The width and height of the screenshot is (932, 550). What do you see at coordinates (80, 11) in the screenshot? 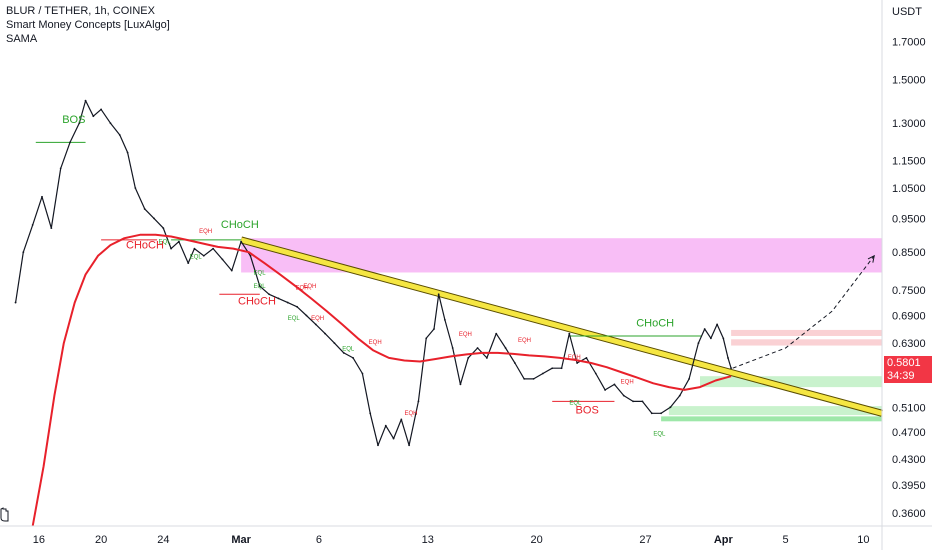
I see `symbol-title: BLUR / TETHER, 1h, COINEX` at bounding box center [80, 11].